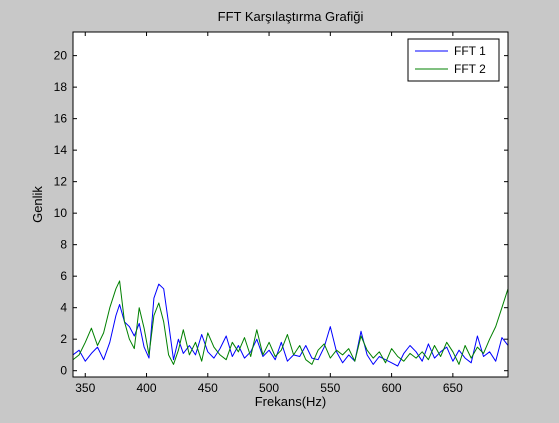 The width and height of the screenshot is (559, 423). Describe the element at coordinates (392, 388) in the screenshot. I see `x-tick-label: 600` at that location.